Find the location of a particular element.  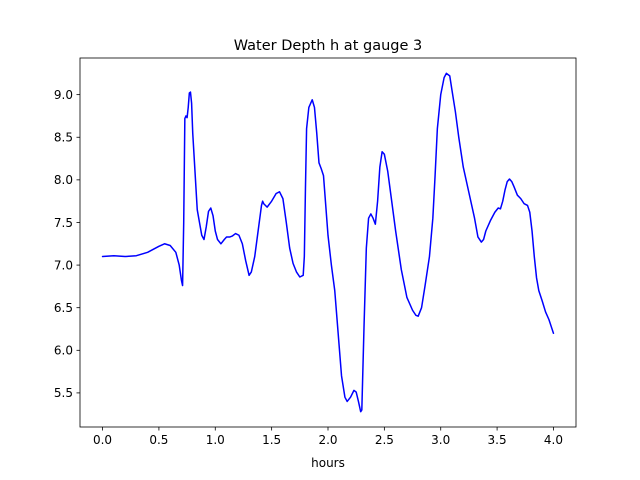

chart-title: Water Depth h at gauge 3 is located at coordinates (328, 46).